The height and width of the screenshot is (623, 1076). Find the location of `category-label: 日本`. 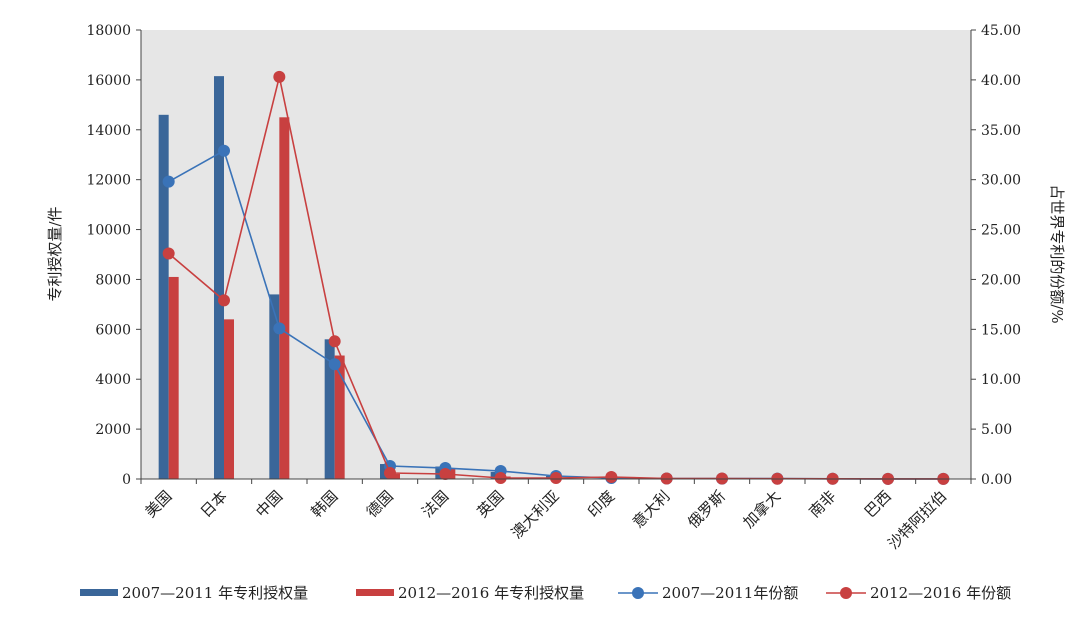

category-label: 日本 is located at coordinates (214, 504).